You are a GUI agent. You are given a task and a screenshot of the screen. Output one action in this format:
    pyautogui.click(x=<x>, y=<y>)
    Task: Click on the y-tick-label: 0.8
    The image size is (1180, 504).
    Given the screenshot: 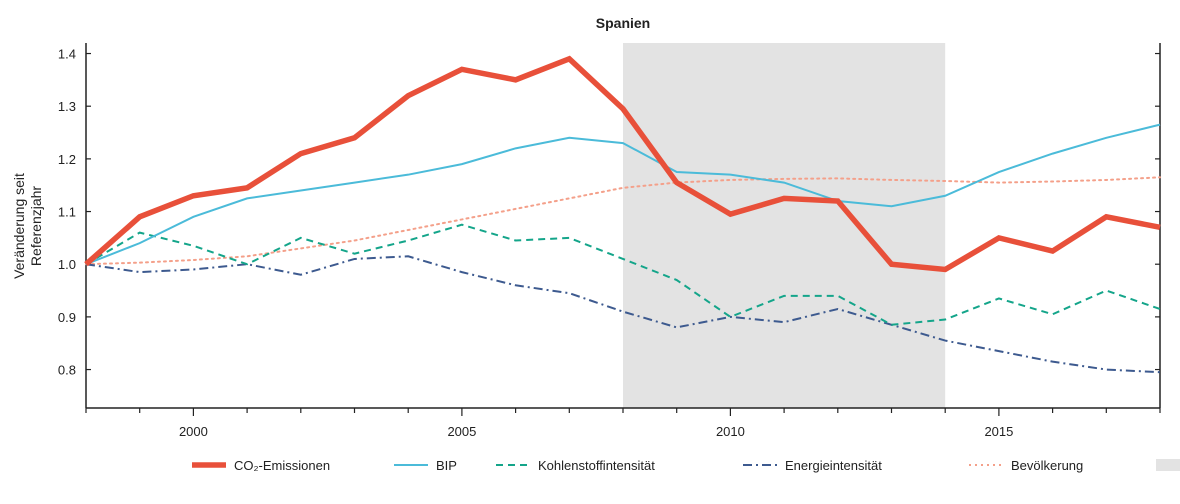 What is the action you would take?
    pyautogui.click(x=67, y=370)
    